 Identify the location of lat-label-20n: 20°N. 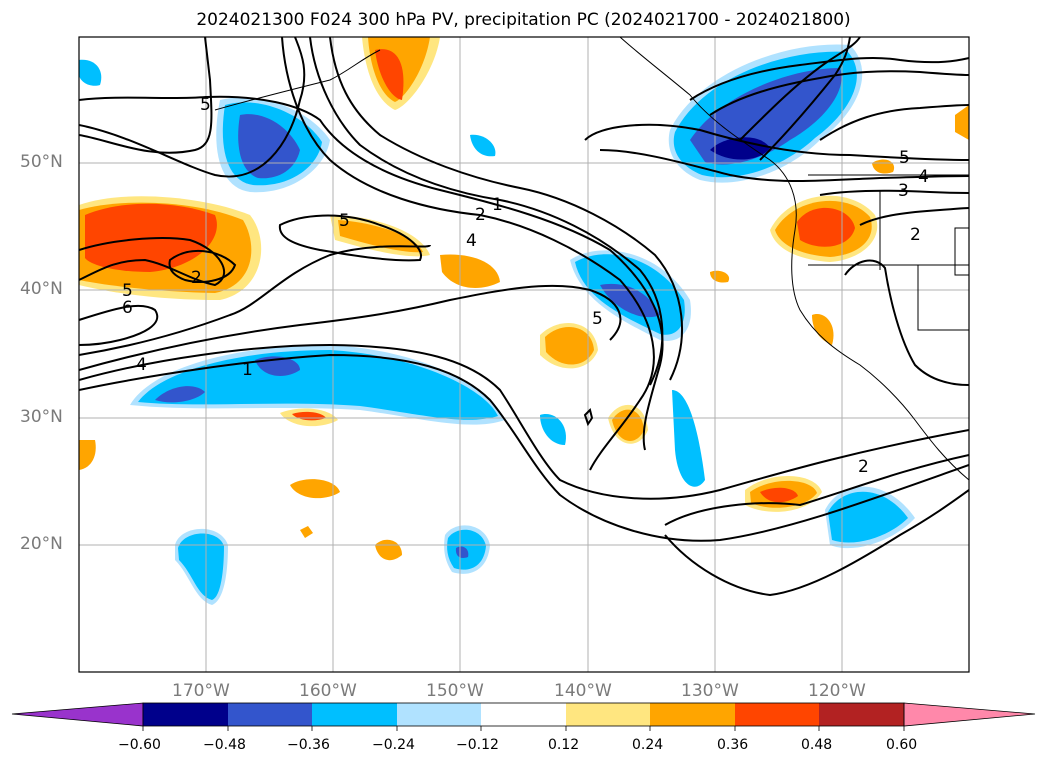
(41, 544).